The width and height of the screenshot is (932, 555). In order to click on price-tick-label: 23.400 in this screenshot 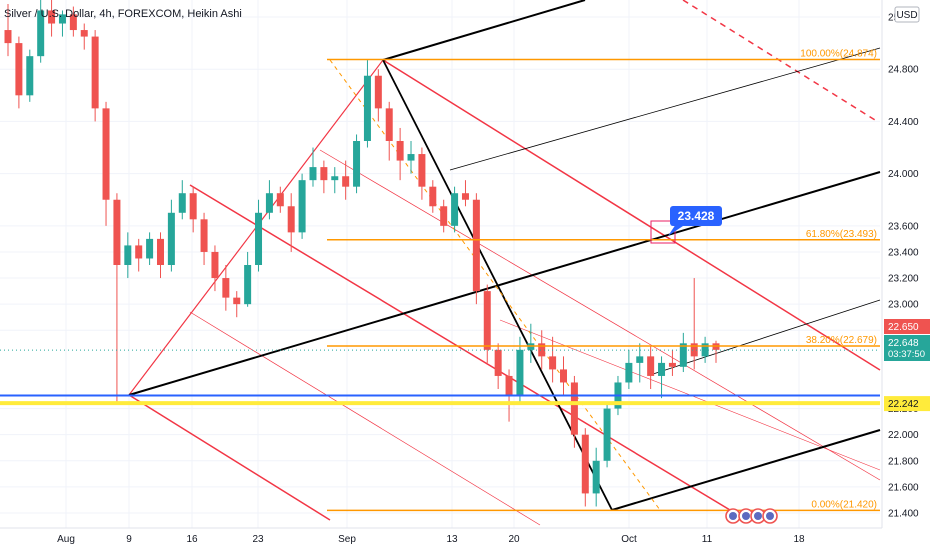, I will do `click(903, 252)`.